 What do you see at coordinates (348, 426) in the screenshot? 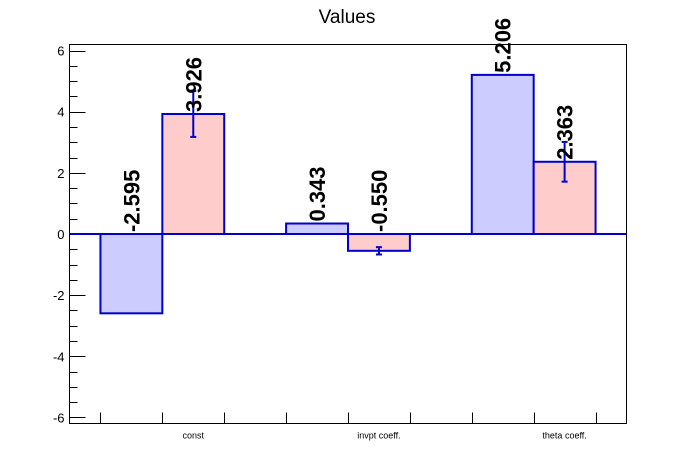
I see `x-axis: const invpt coeff. theta coeff.` at bounding box center [348, 426].